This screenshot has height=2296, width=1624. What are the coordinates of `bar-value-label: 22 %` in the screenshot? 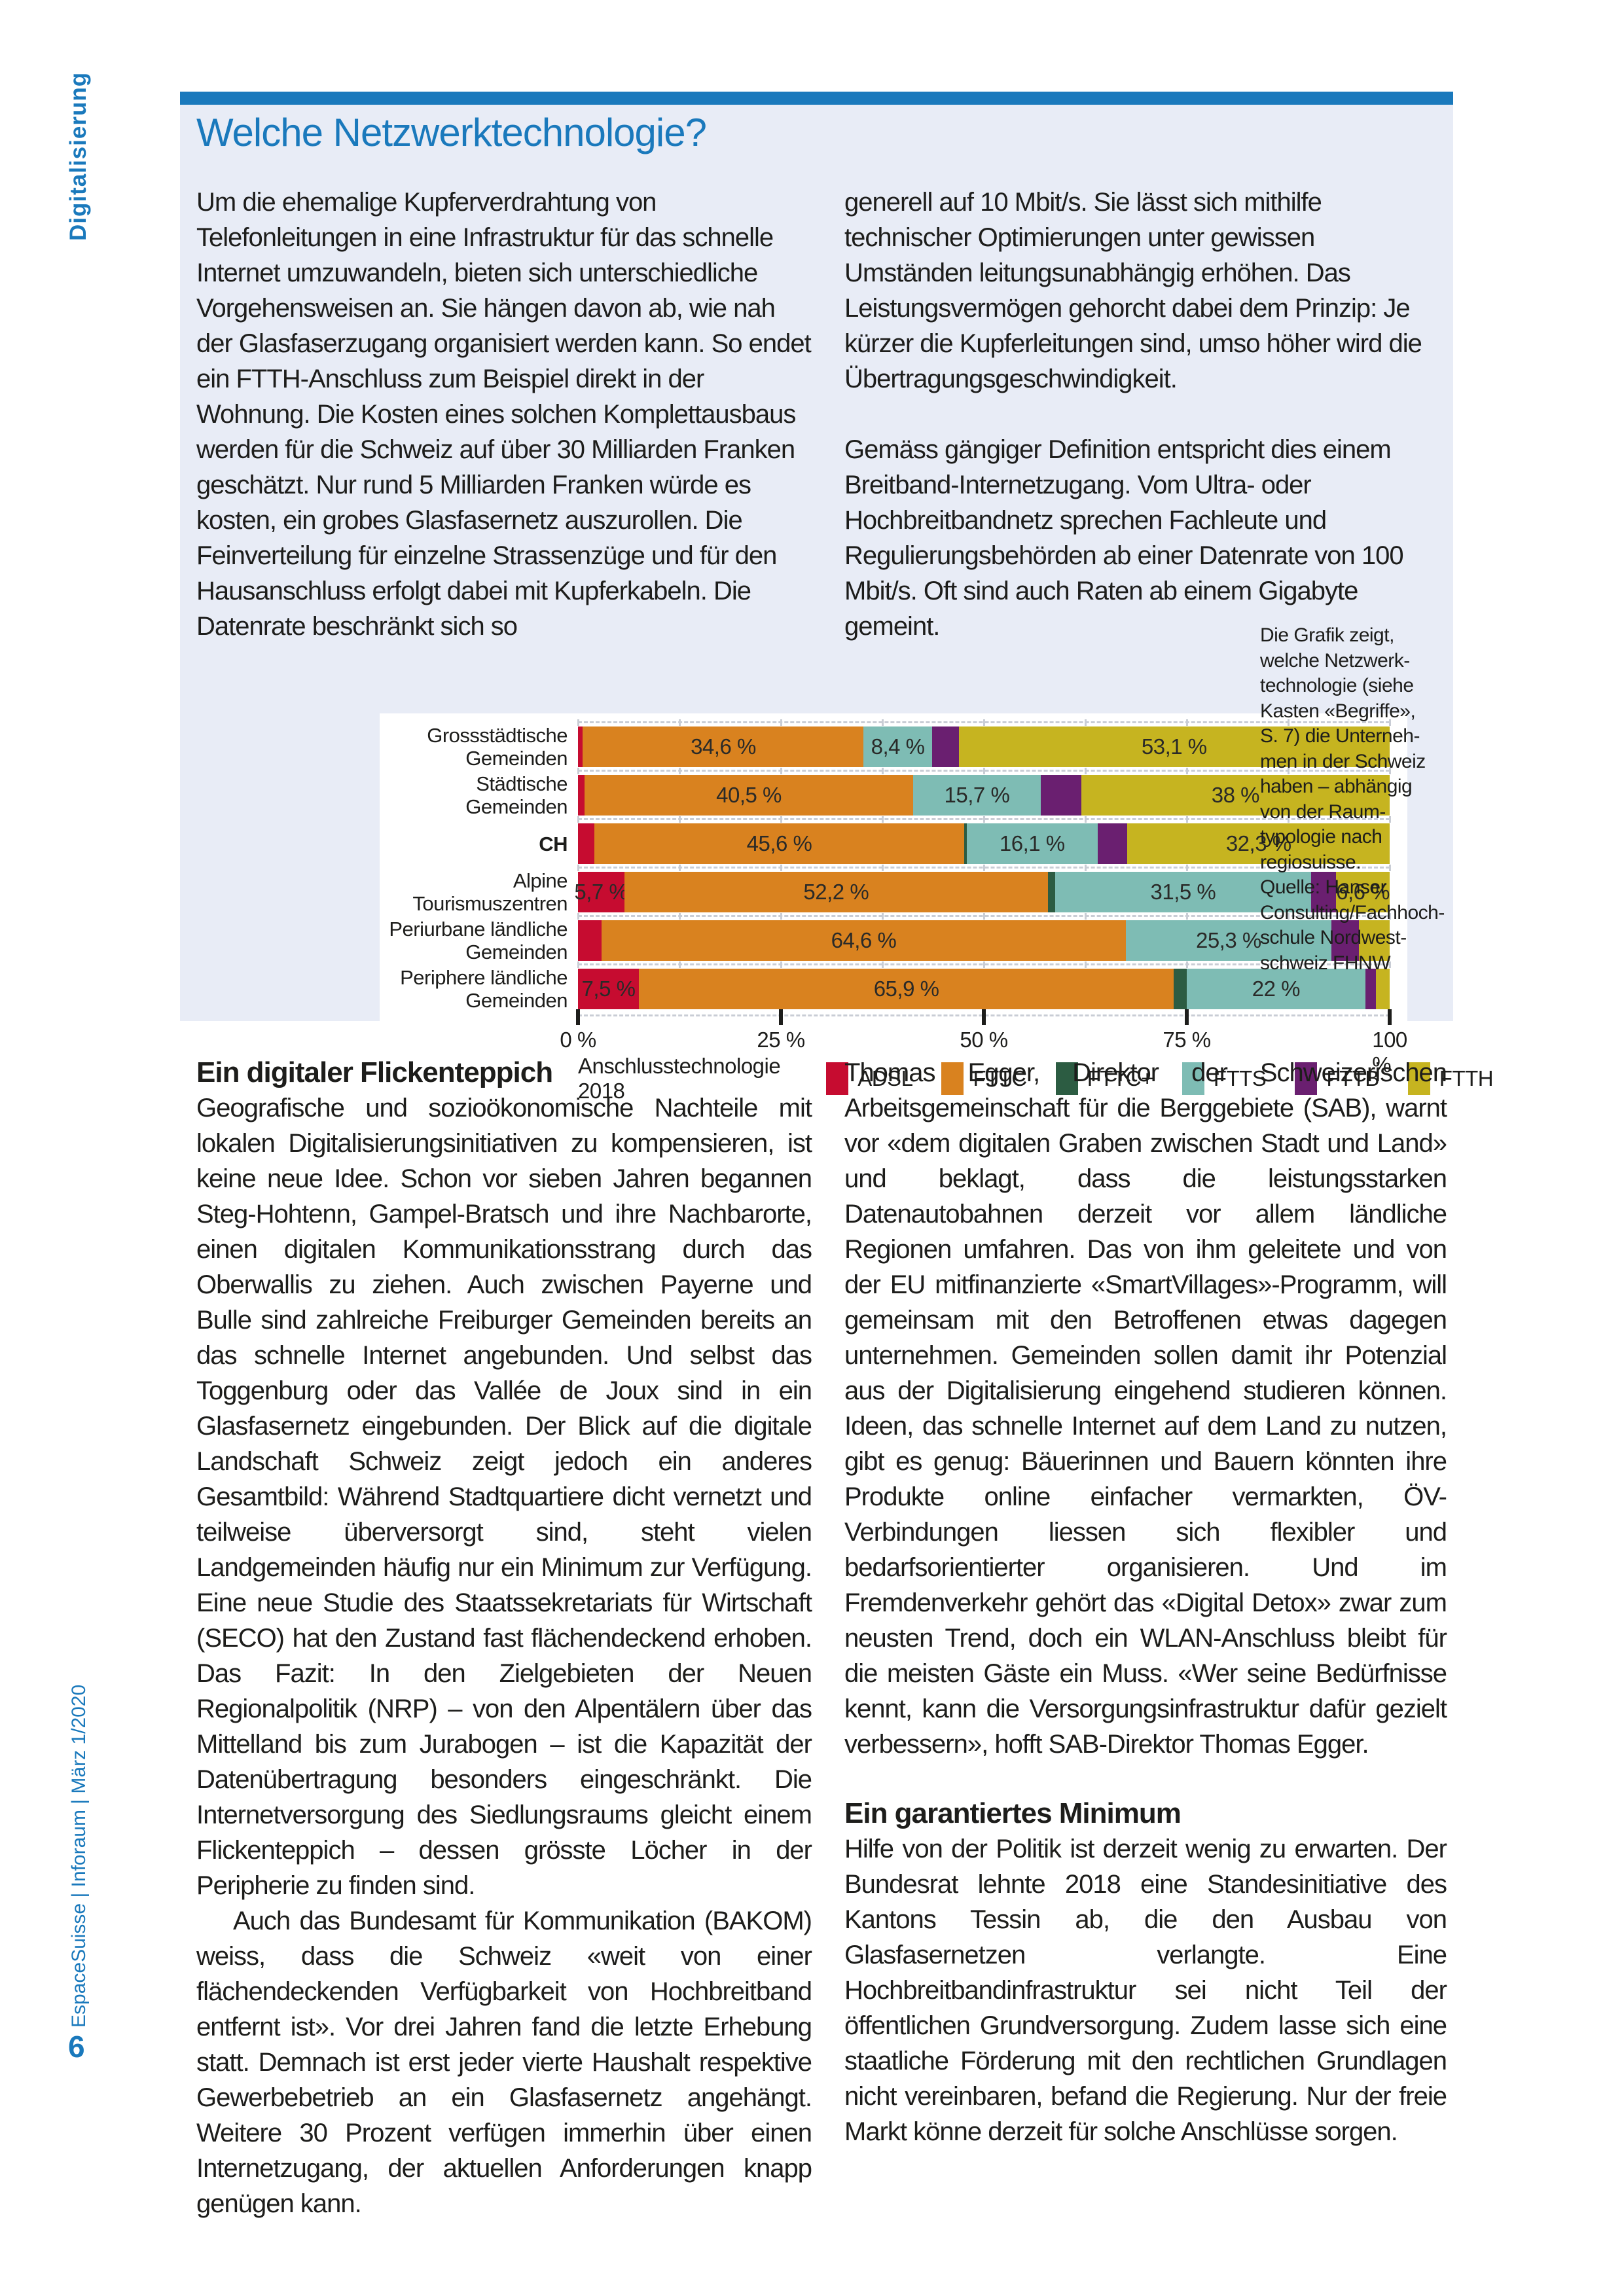 It's located at (1276, 989).